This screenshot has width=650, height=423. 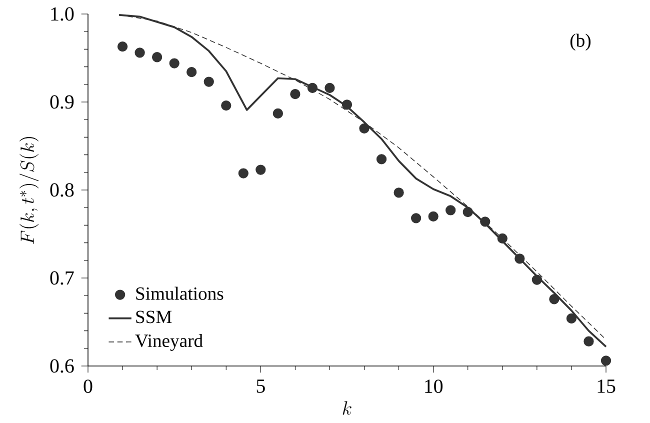 What do you see at coordinates (434, 387) in the screenshot?
I see `x-tick-label: 10` at bounding box center [434, 387].